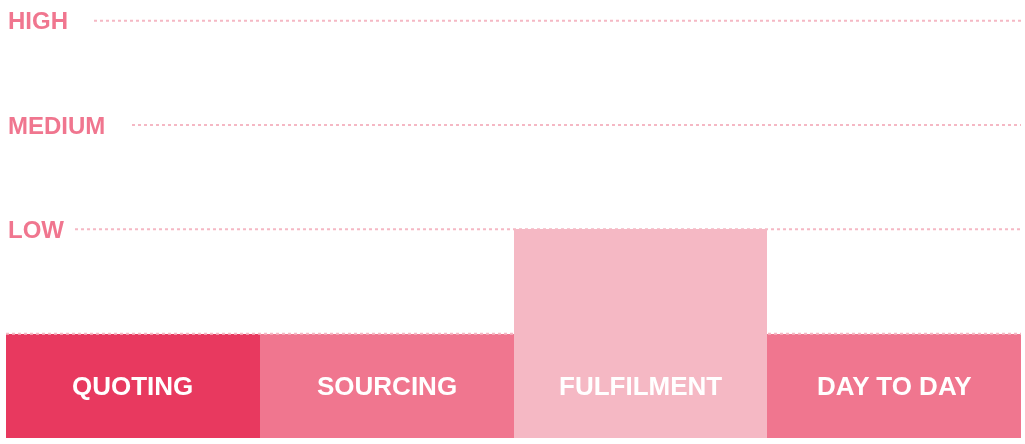 The height and width of the screenshot is (444, 1025). What do you see at coordinates (133, 386) in the screenshot?
I see `x-tick-label: QUOTING` at bounding box center [133, 386].